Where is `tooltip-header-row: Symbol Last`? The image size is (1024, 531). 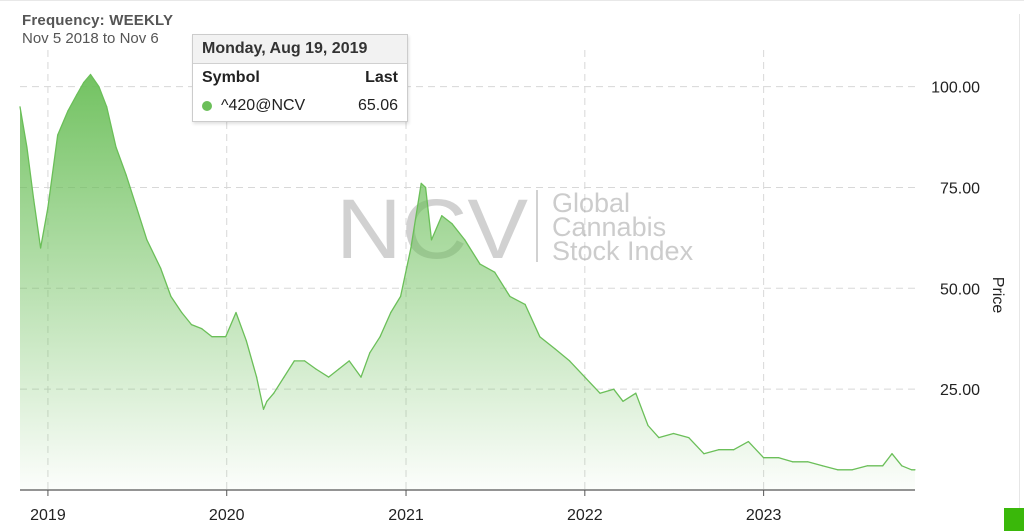
tooltip-header-row: Symbol Last is located at coordinates (300, 78).